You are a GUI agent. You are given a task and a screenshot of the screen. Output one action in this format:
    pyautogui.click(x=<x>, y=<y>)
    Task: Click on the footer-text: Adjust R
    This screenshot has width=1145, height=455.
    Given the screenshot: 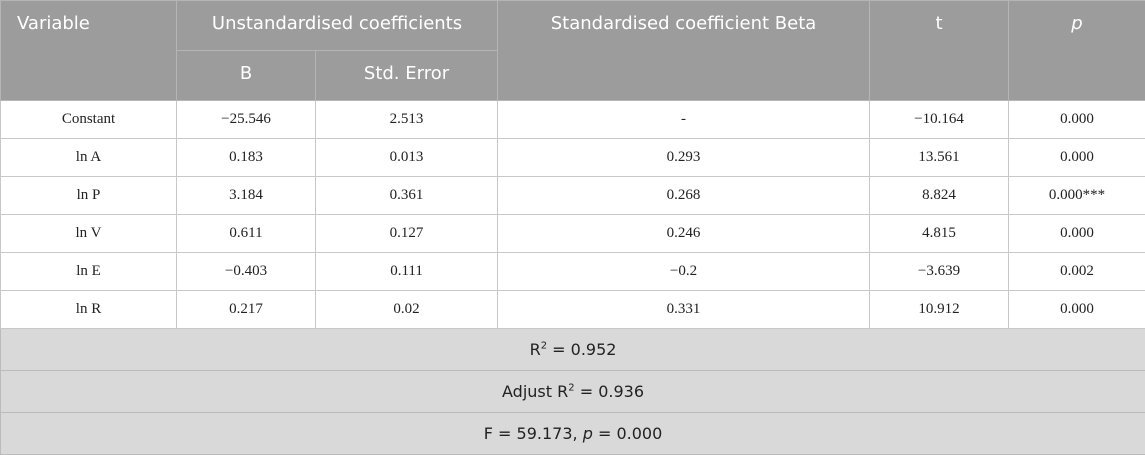 What is the action you would take?
    pyautogui.click(x=535, y=391)
    